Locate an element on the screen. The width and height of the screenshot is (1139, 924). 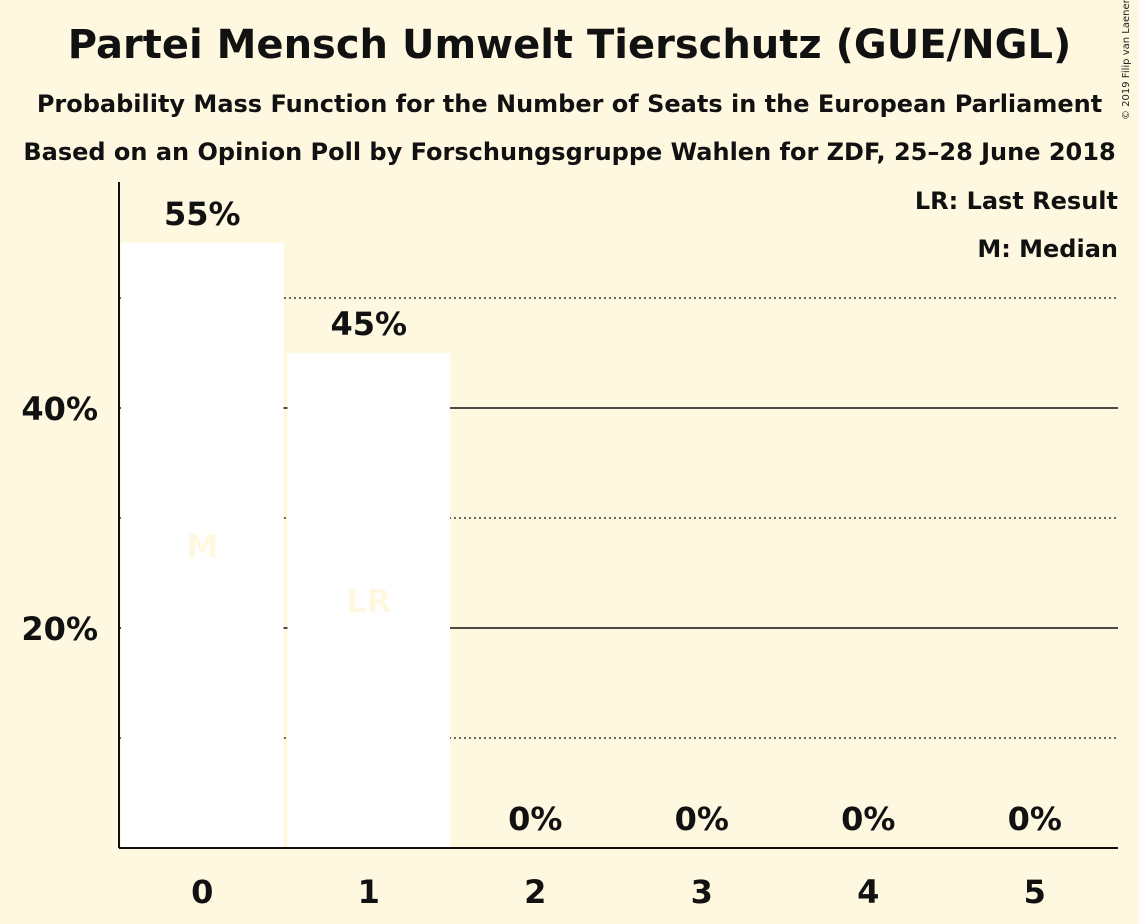
bar-marker-lr: LR is located at coordinates (368, 602).